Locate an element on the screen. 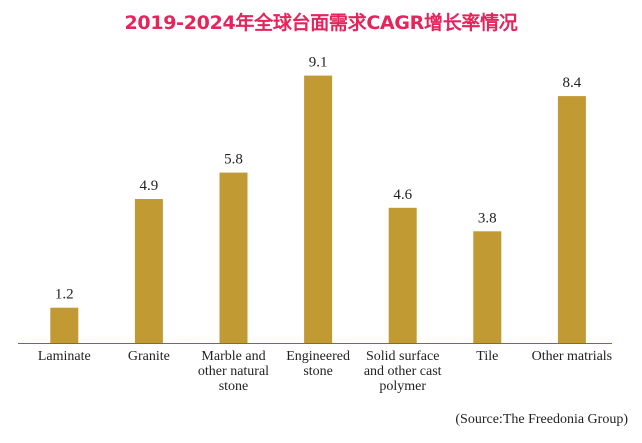 The image size is (642, 443). value-label-1: 4.9 is located at coordinates (149, 186).